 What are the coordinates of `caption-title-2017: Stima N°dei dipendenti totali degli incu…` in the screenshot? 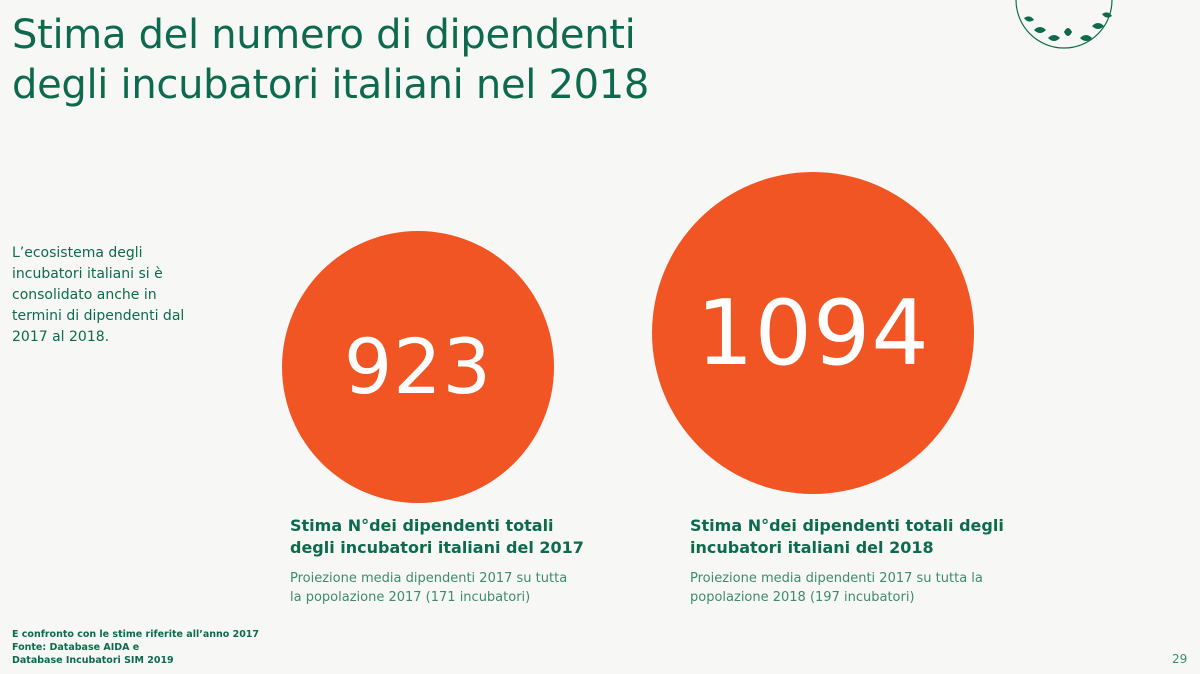 It's located at (460, 537).